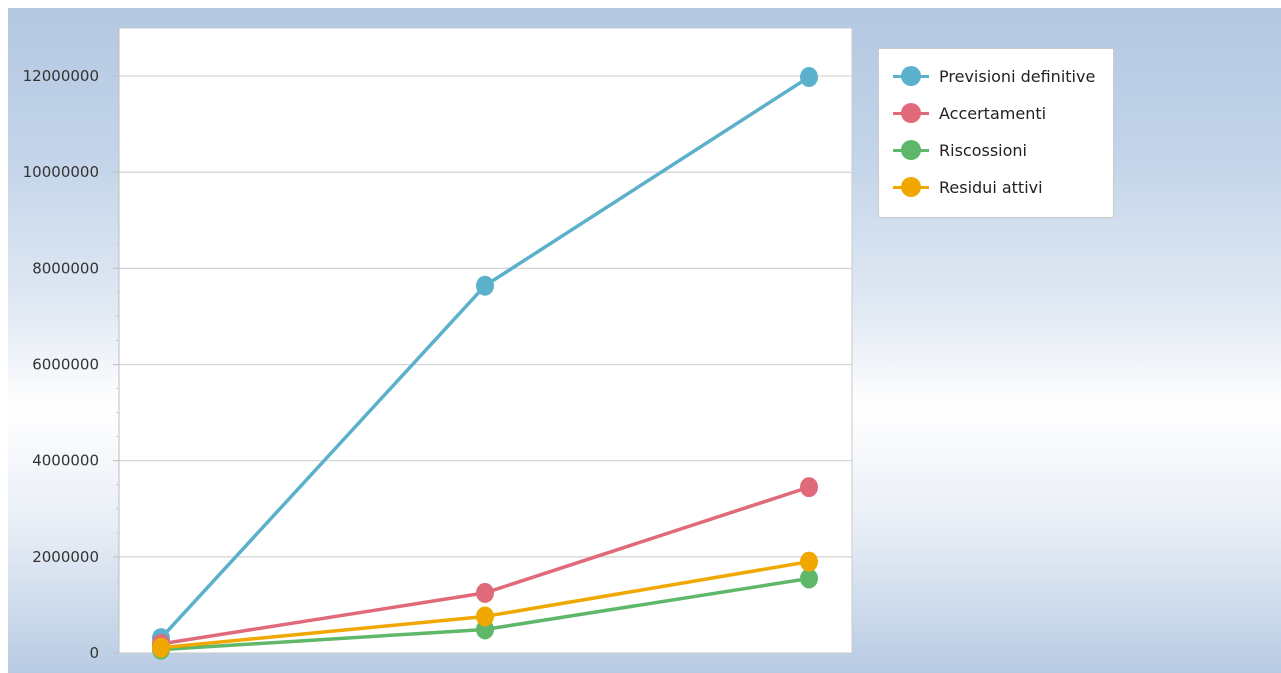 This screenshot has width=1281, height=673. What do you see at coordinates (65, 268) in the screenshot?
I see `y-tick-label: 8000000` at bounding box center [65, 268].